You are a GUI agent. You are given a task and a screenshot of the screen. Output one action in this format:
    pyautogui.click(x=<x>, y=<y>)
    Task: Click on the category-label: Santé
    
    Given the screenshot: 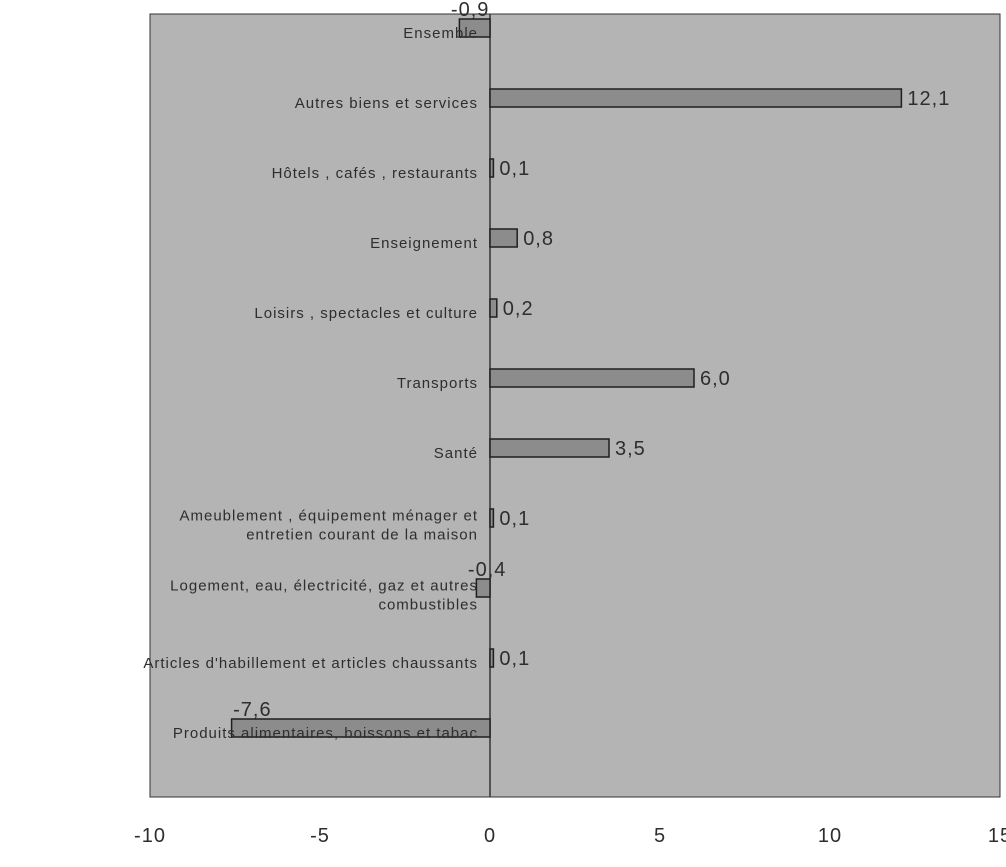 What is the action you would take?
    pyautogui.click(x=456, y=453)
    